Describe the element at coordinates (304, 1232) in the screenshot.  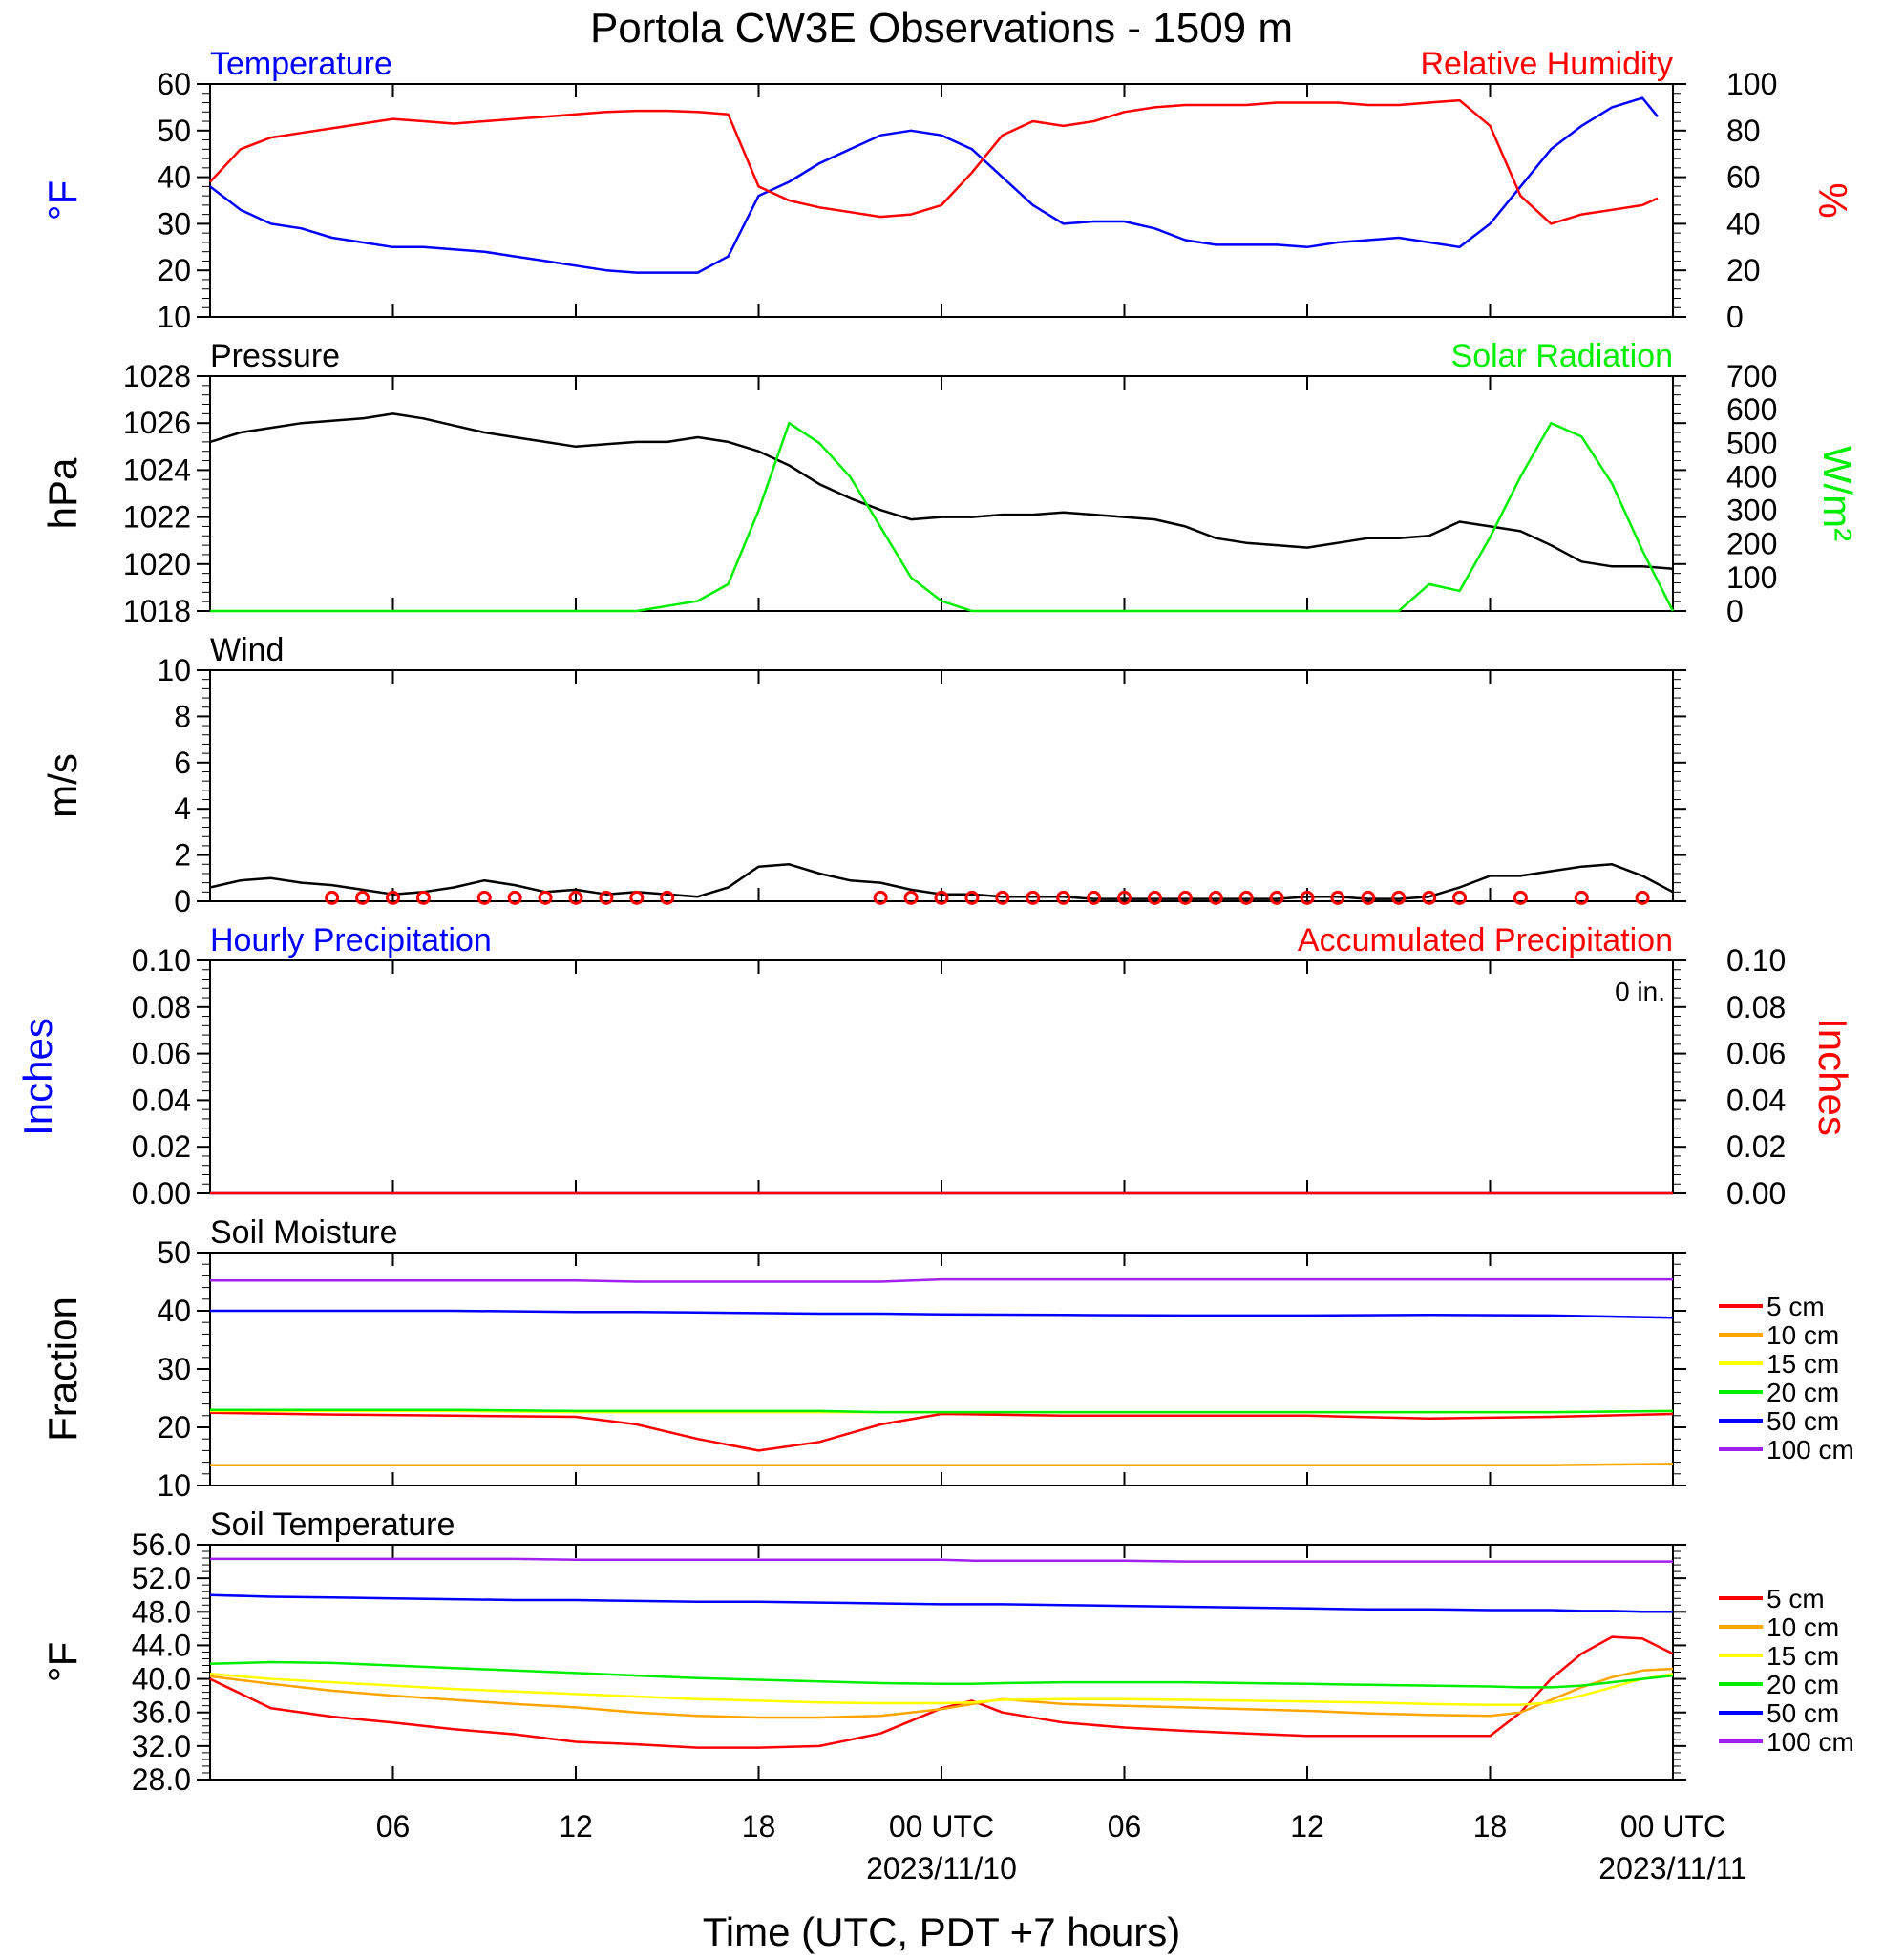
I see `panel-title-left: Soil Moisture` at that location.